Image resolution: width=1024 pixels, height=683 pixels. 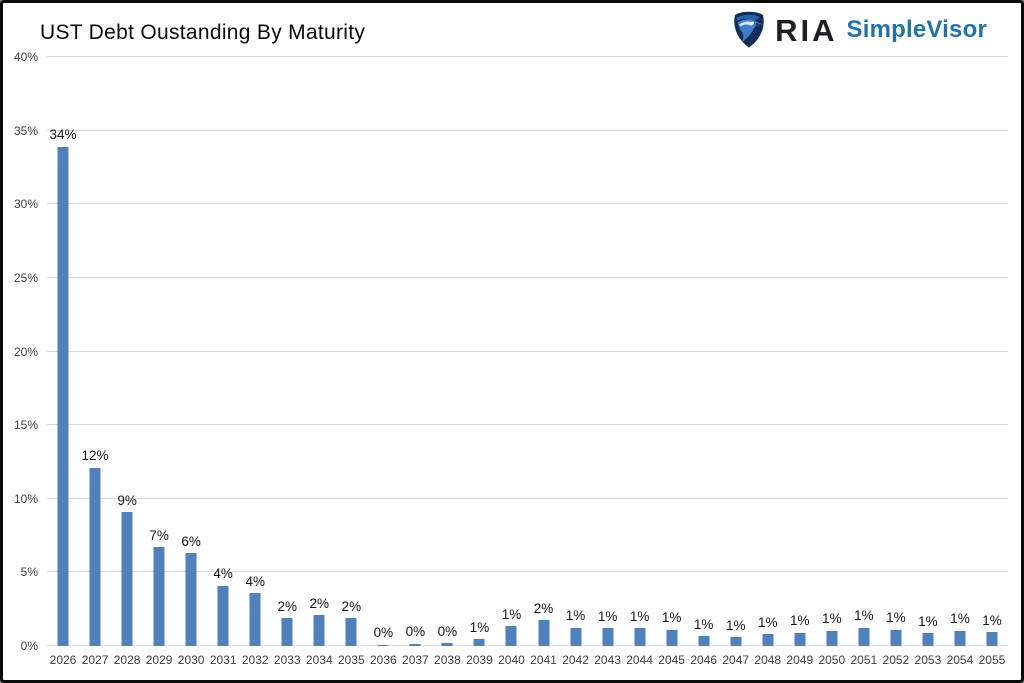 What do you see at coordinates (928, 660) in the screenshot?
I see `x-axis-label: 2053` at bounding box center [928, 660].